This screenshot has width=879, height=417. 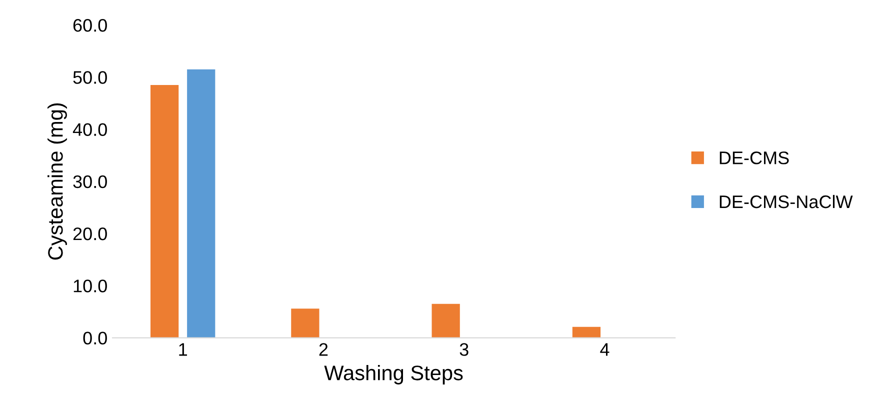 What do you see at coordinates (90, 77) in the screenshot?
I see `y-tick-label: 50.0` at bounding box center [90, 77].